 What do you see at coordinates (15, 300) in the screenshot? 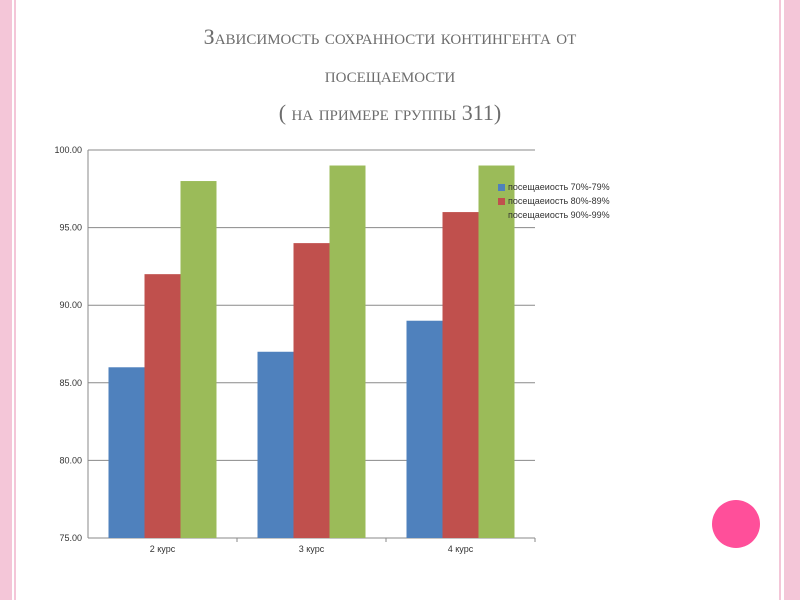
I see `left-border-line` at bounding box center [15, 300].